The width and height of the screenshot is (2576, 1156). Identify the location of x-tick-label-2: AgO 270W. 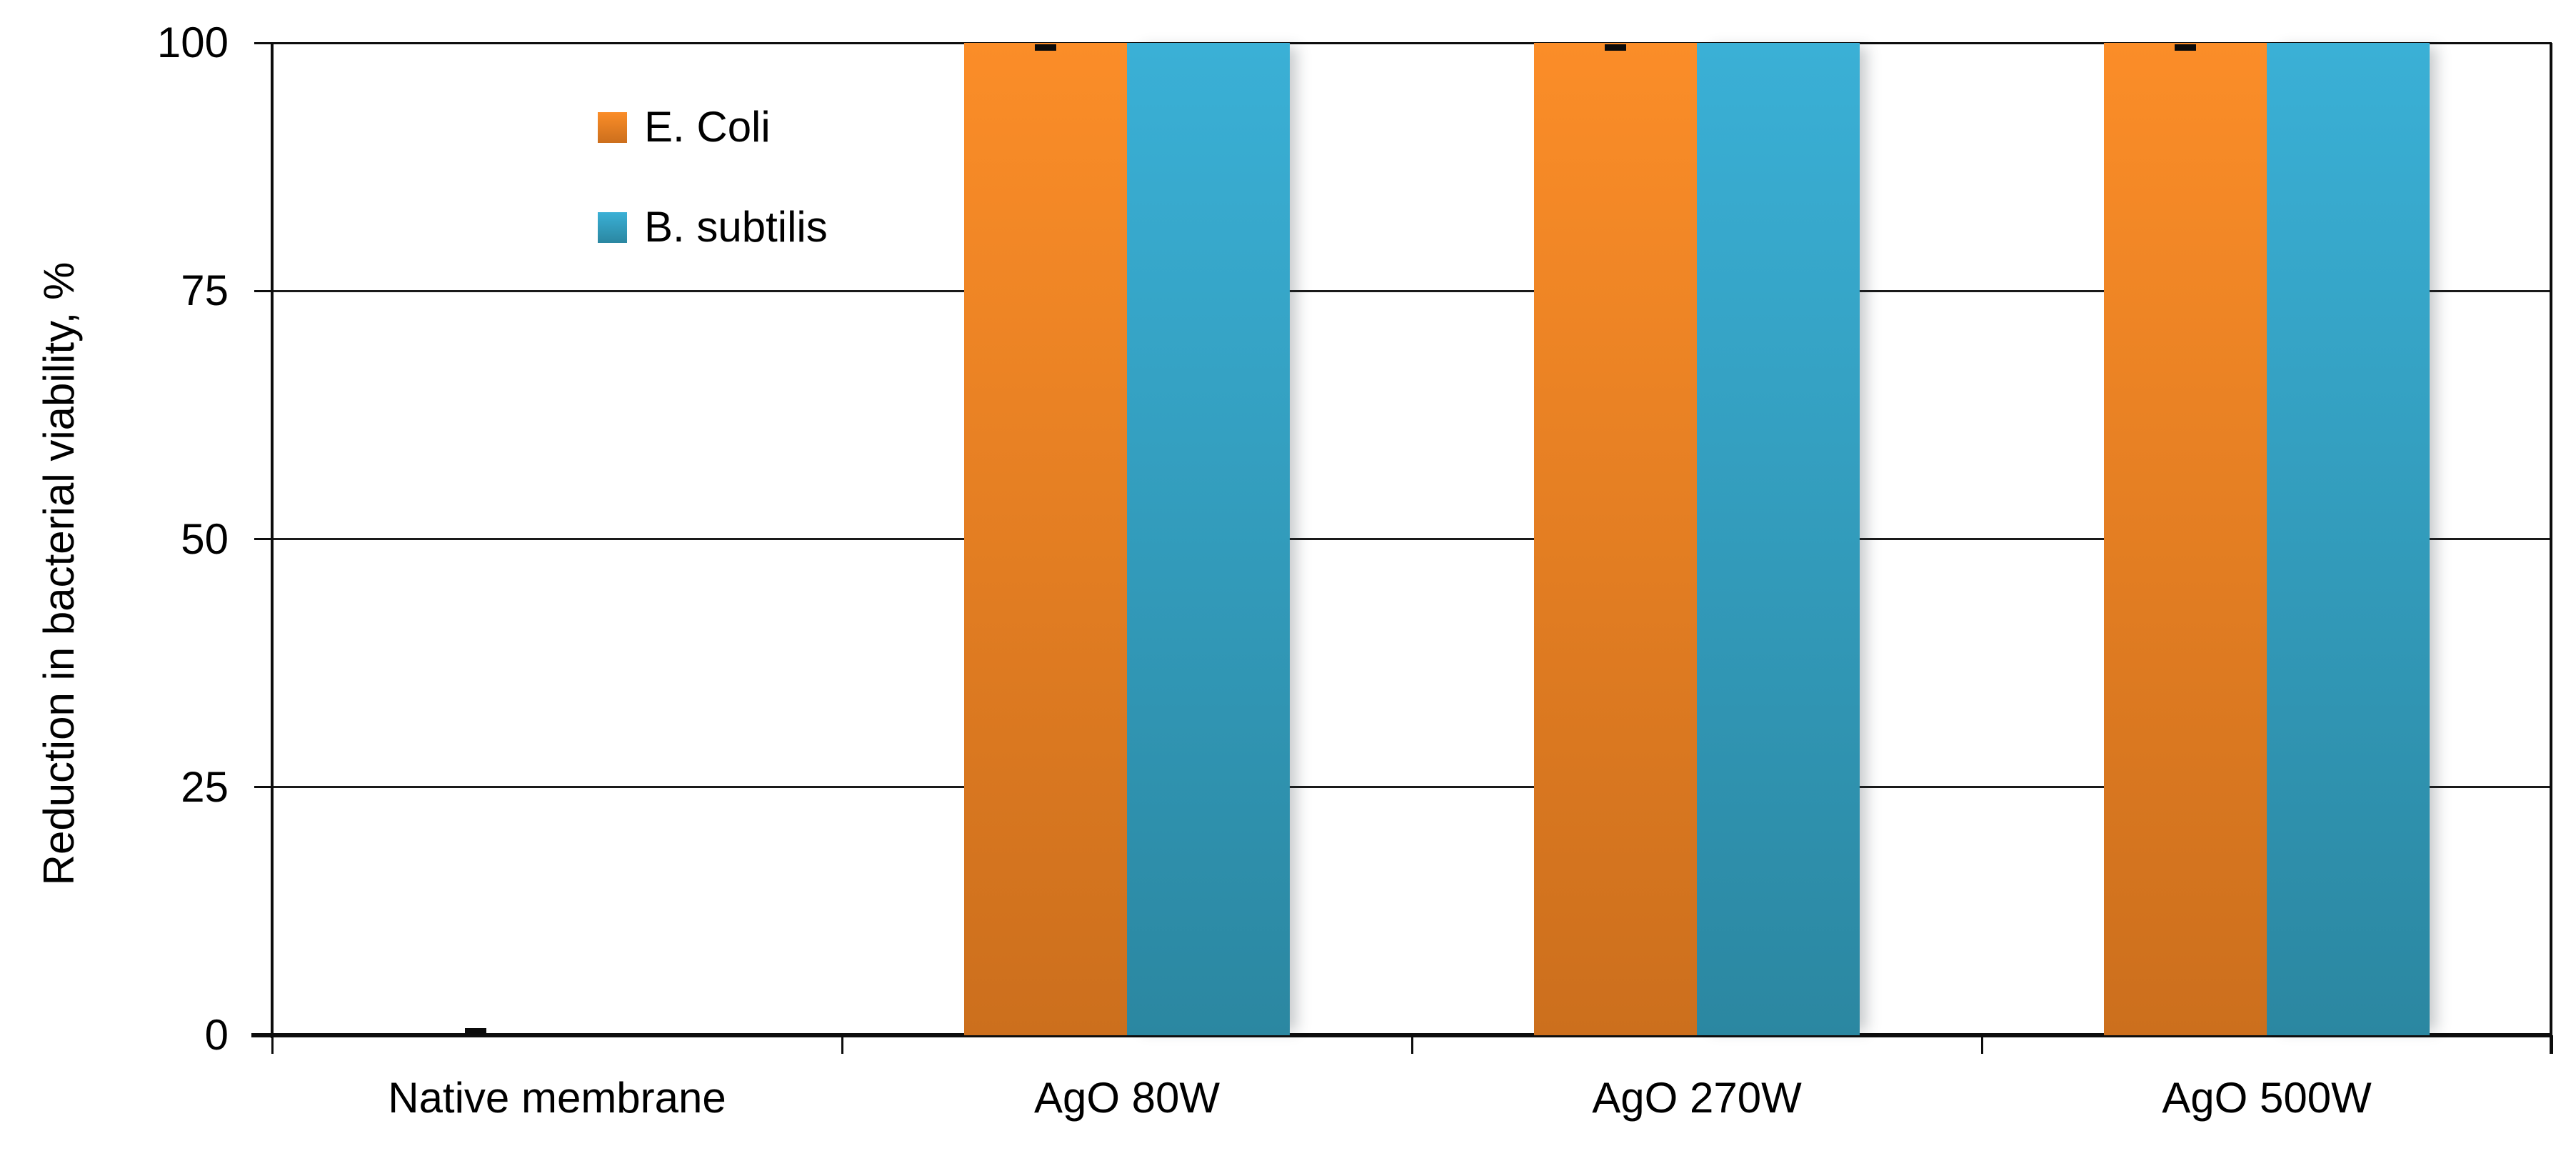
(1697, 1098).